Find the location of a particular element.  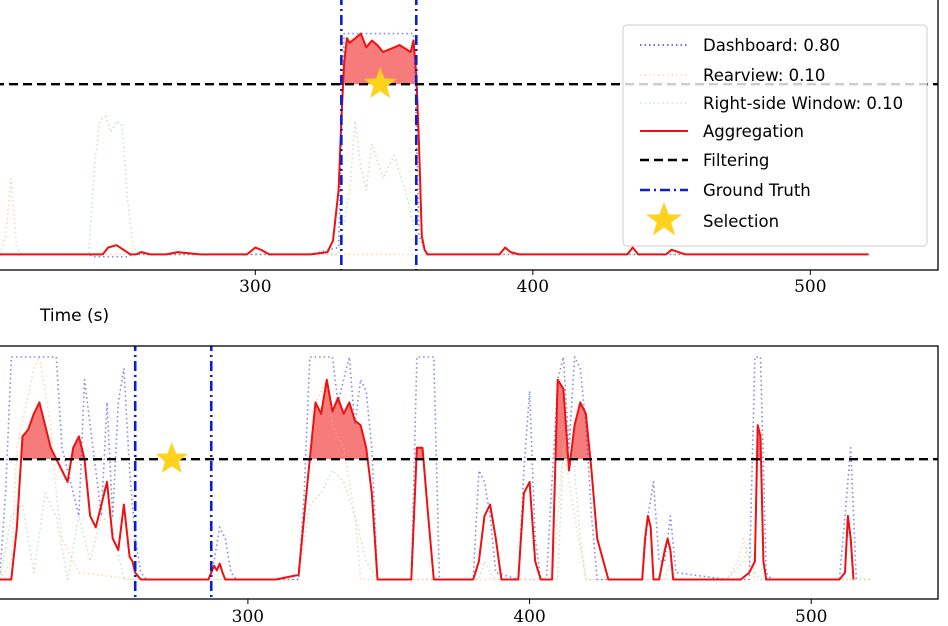

legend-label-selection: Selection is located at coordinates (741, 221).